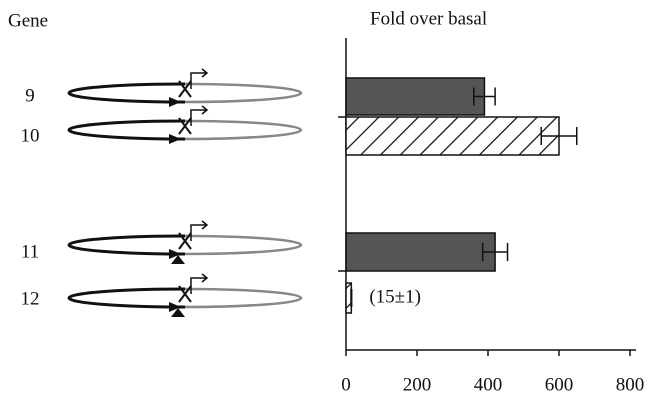 The height and width of the screenshot is (403, 656). Describe the element at coordinates (559, 384) in the screenshot. I see `x-tick-label: 600` at that location.